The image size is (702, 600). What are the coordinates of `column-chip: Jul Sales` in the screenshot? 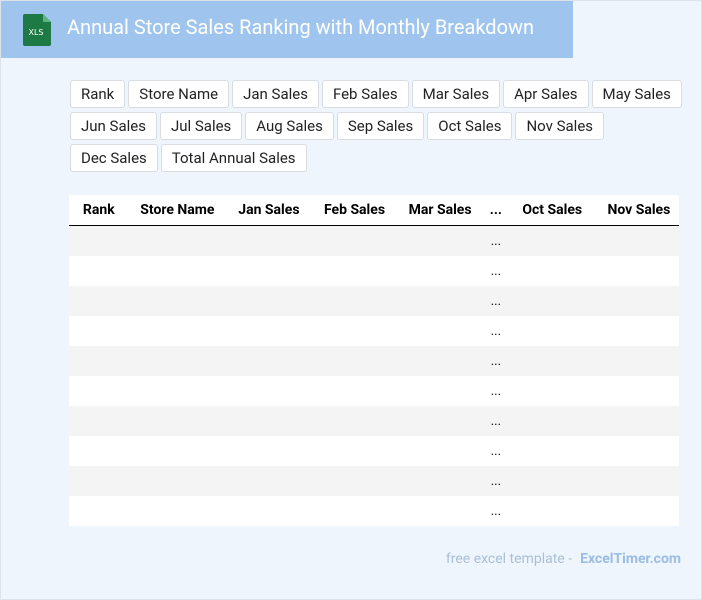 It's located at (201, 126).